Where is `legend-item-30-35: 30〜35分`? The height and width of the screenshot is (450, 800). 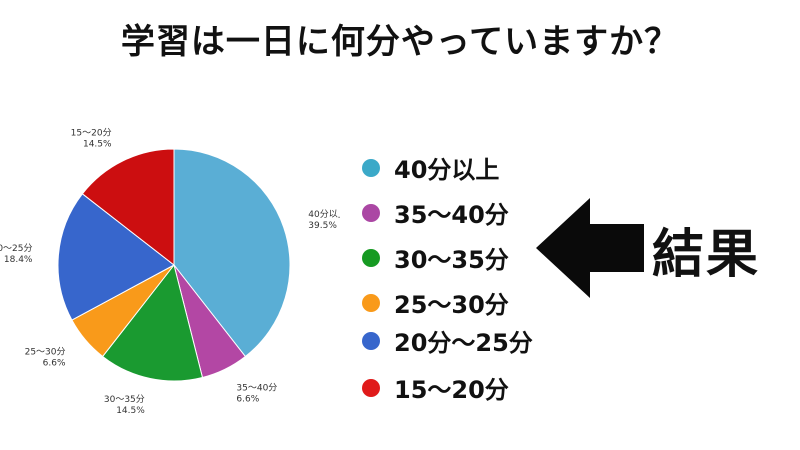
legend-item-30-35: 30〜35分 is located at coordinates (435, 257).